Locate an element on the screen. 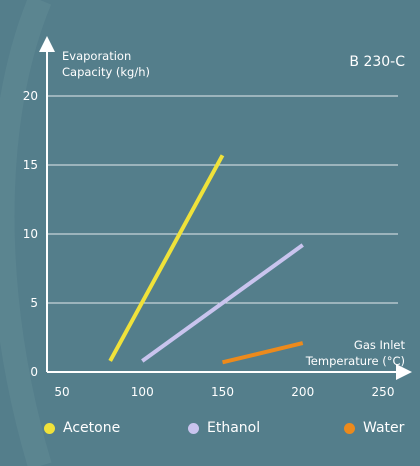  x-axis-label-line2: Temperature (°C) is located at coordinates (355, 361).